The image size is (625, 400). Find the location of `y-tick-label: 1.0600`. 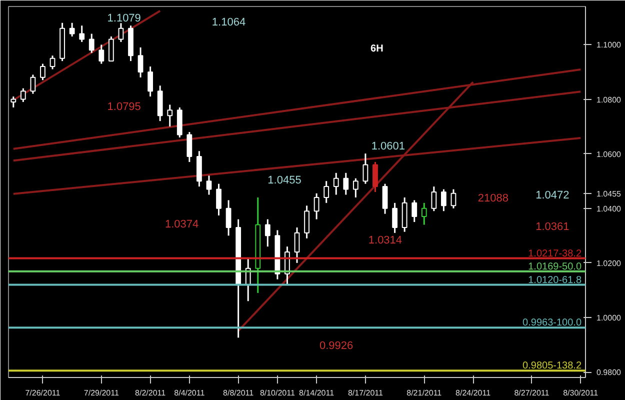

y-tick-label: 1.0600 is located at coordinates (609, 154).